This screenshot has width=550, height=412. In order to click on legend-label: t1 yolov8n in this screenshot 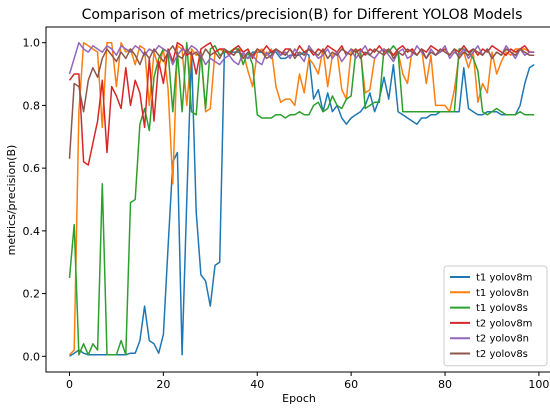, I will do `click(502, 293)`.